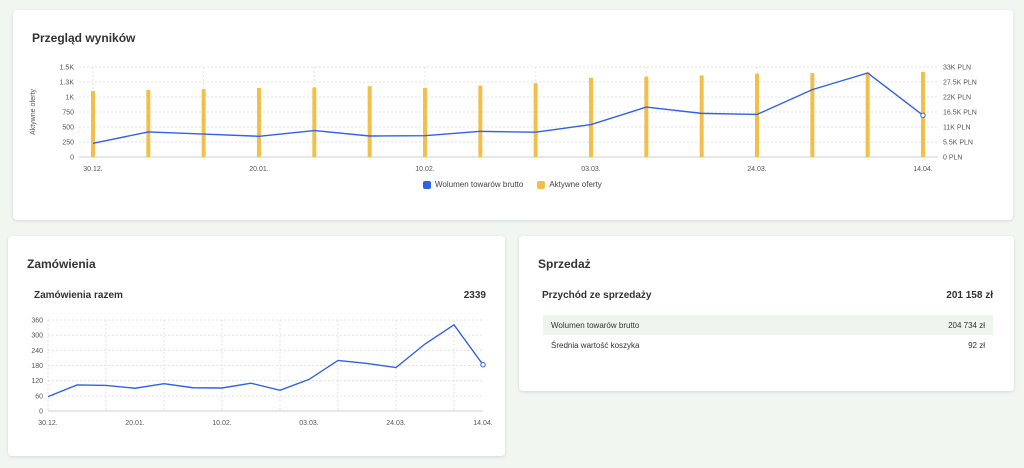 The image size is (1024, 468). What do you see at coordinates (68, 143) in the screenshot?
I see `y-tick-label: 250` at bounding box center [68, 143].